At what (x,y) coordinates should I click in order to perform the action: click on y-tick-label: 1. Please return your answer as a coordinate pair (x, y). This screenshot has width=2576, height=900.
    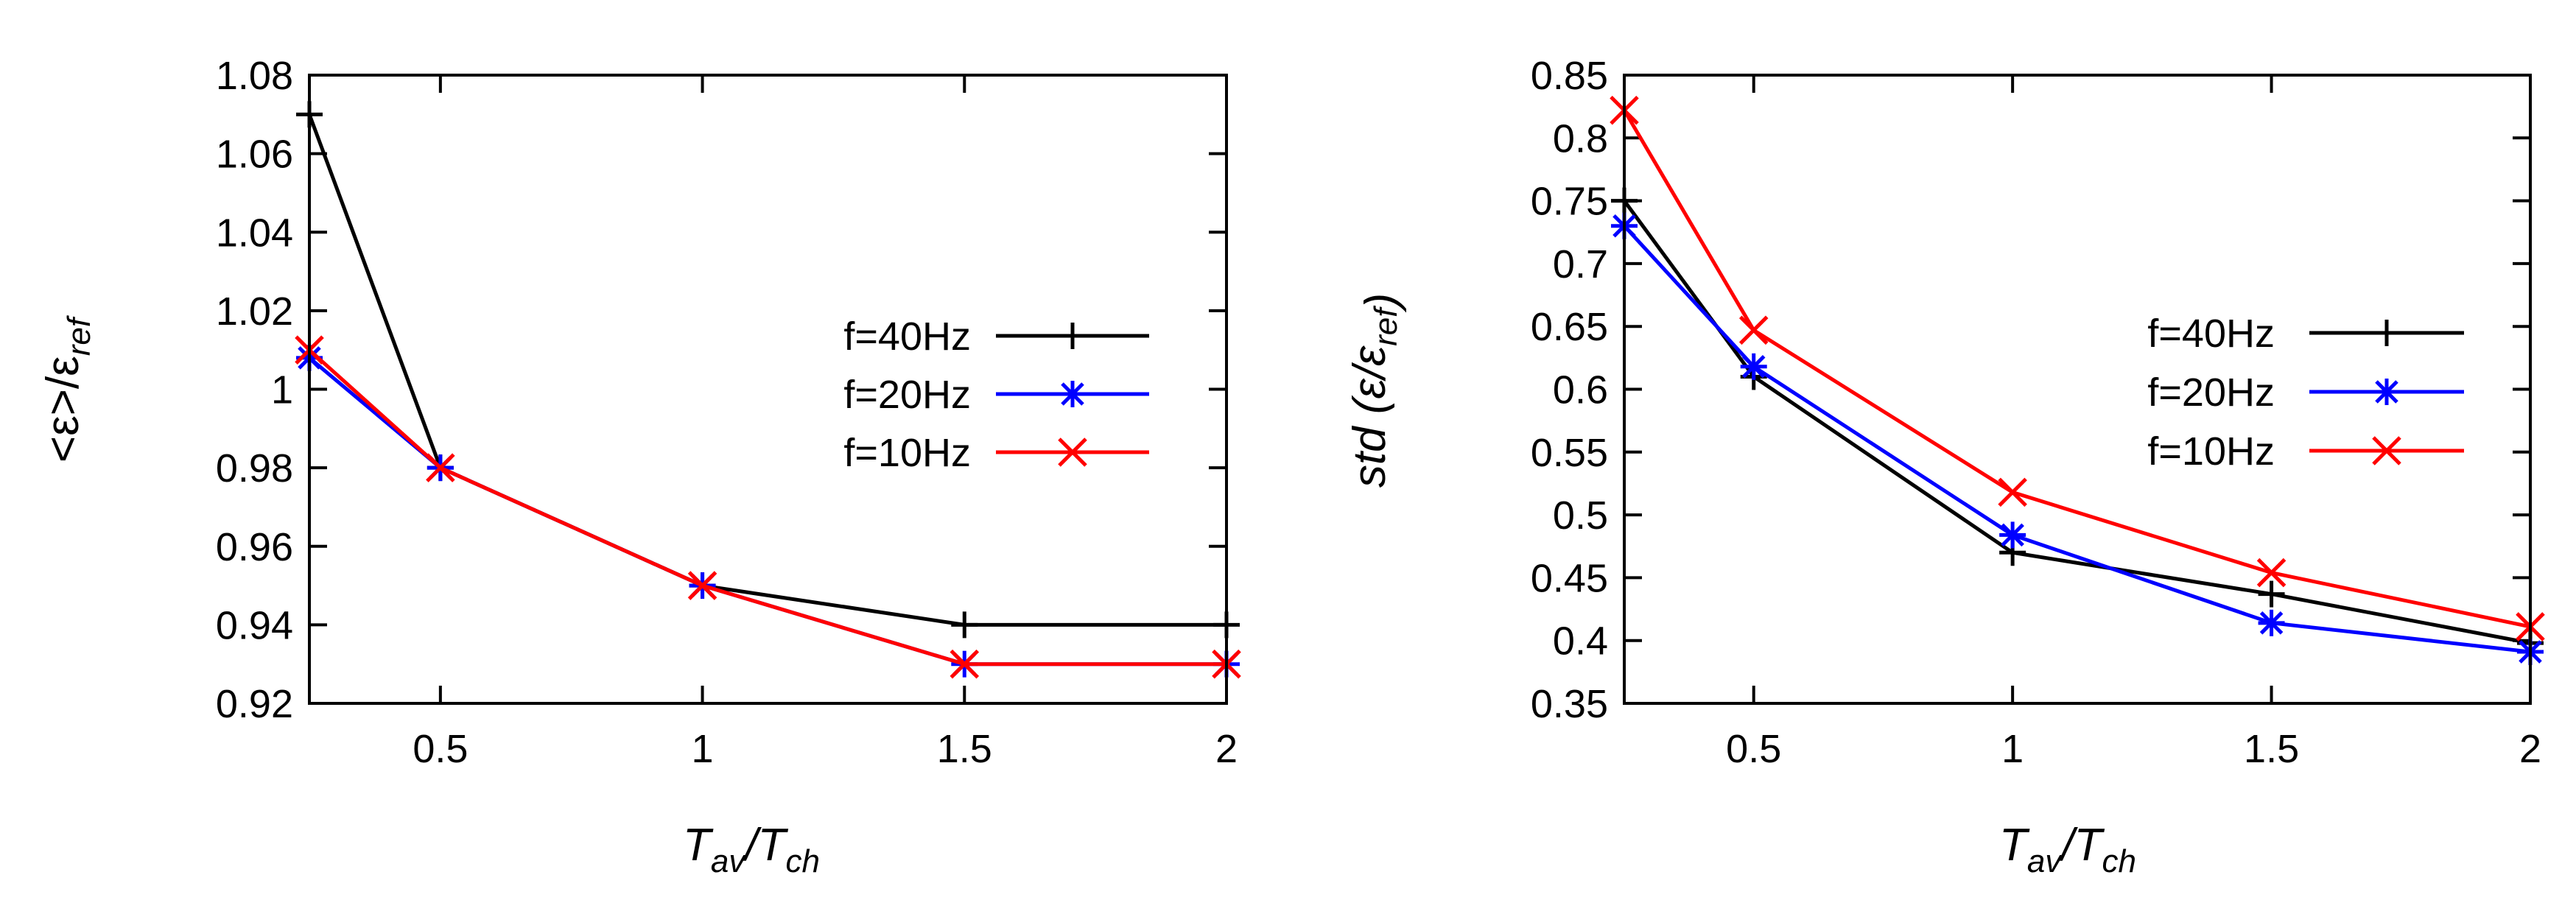
    Looking at the image, I should click on (282, 390).